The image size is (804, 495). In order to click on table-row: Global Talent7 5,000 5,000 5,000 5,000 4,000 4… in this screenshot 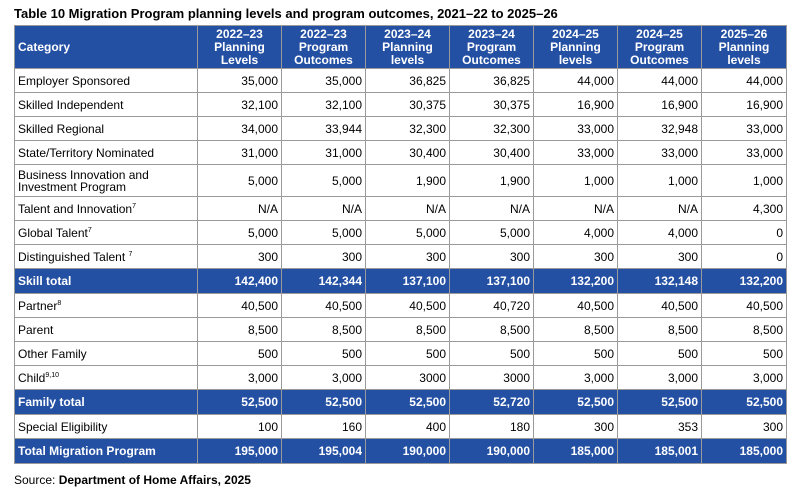, I will do `click(400, 232)`.